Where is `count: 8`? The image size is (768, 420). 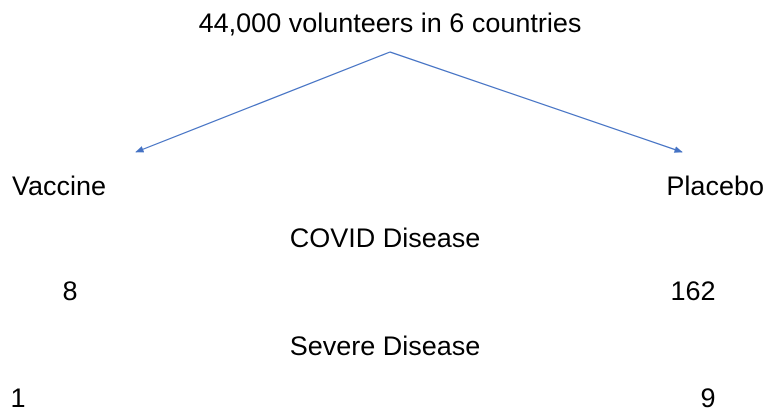 count: 8 is located at coordinates (69, 291).